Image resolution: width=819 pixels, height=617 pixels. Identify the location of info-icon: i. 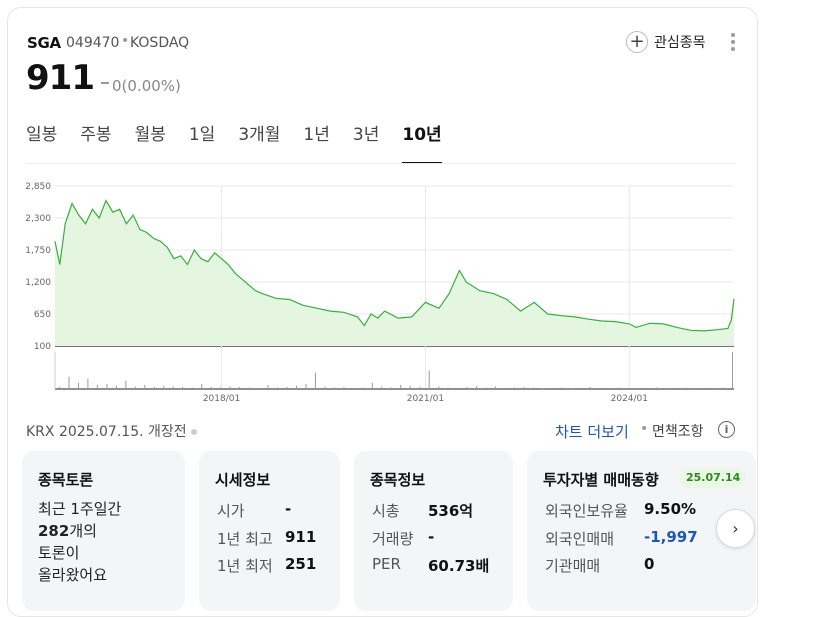
(726, 429).